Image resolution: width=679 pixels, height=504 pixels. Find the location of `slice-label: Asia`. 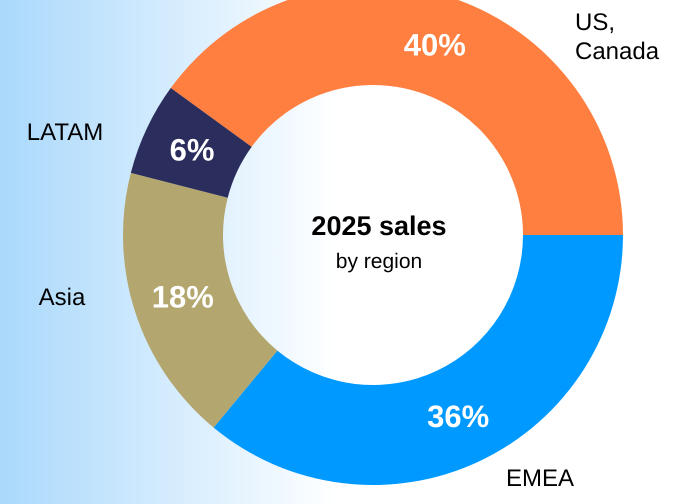

slice-label: Asia is located at coordinates (62, 297).